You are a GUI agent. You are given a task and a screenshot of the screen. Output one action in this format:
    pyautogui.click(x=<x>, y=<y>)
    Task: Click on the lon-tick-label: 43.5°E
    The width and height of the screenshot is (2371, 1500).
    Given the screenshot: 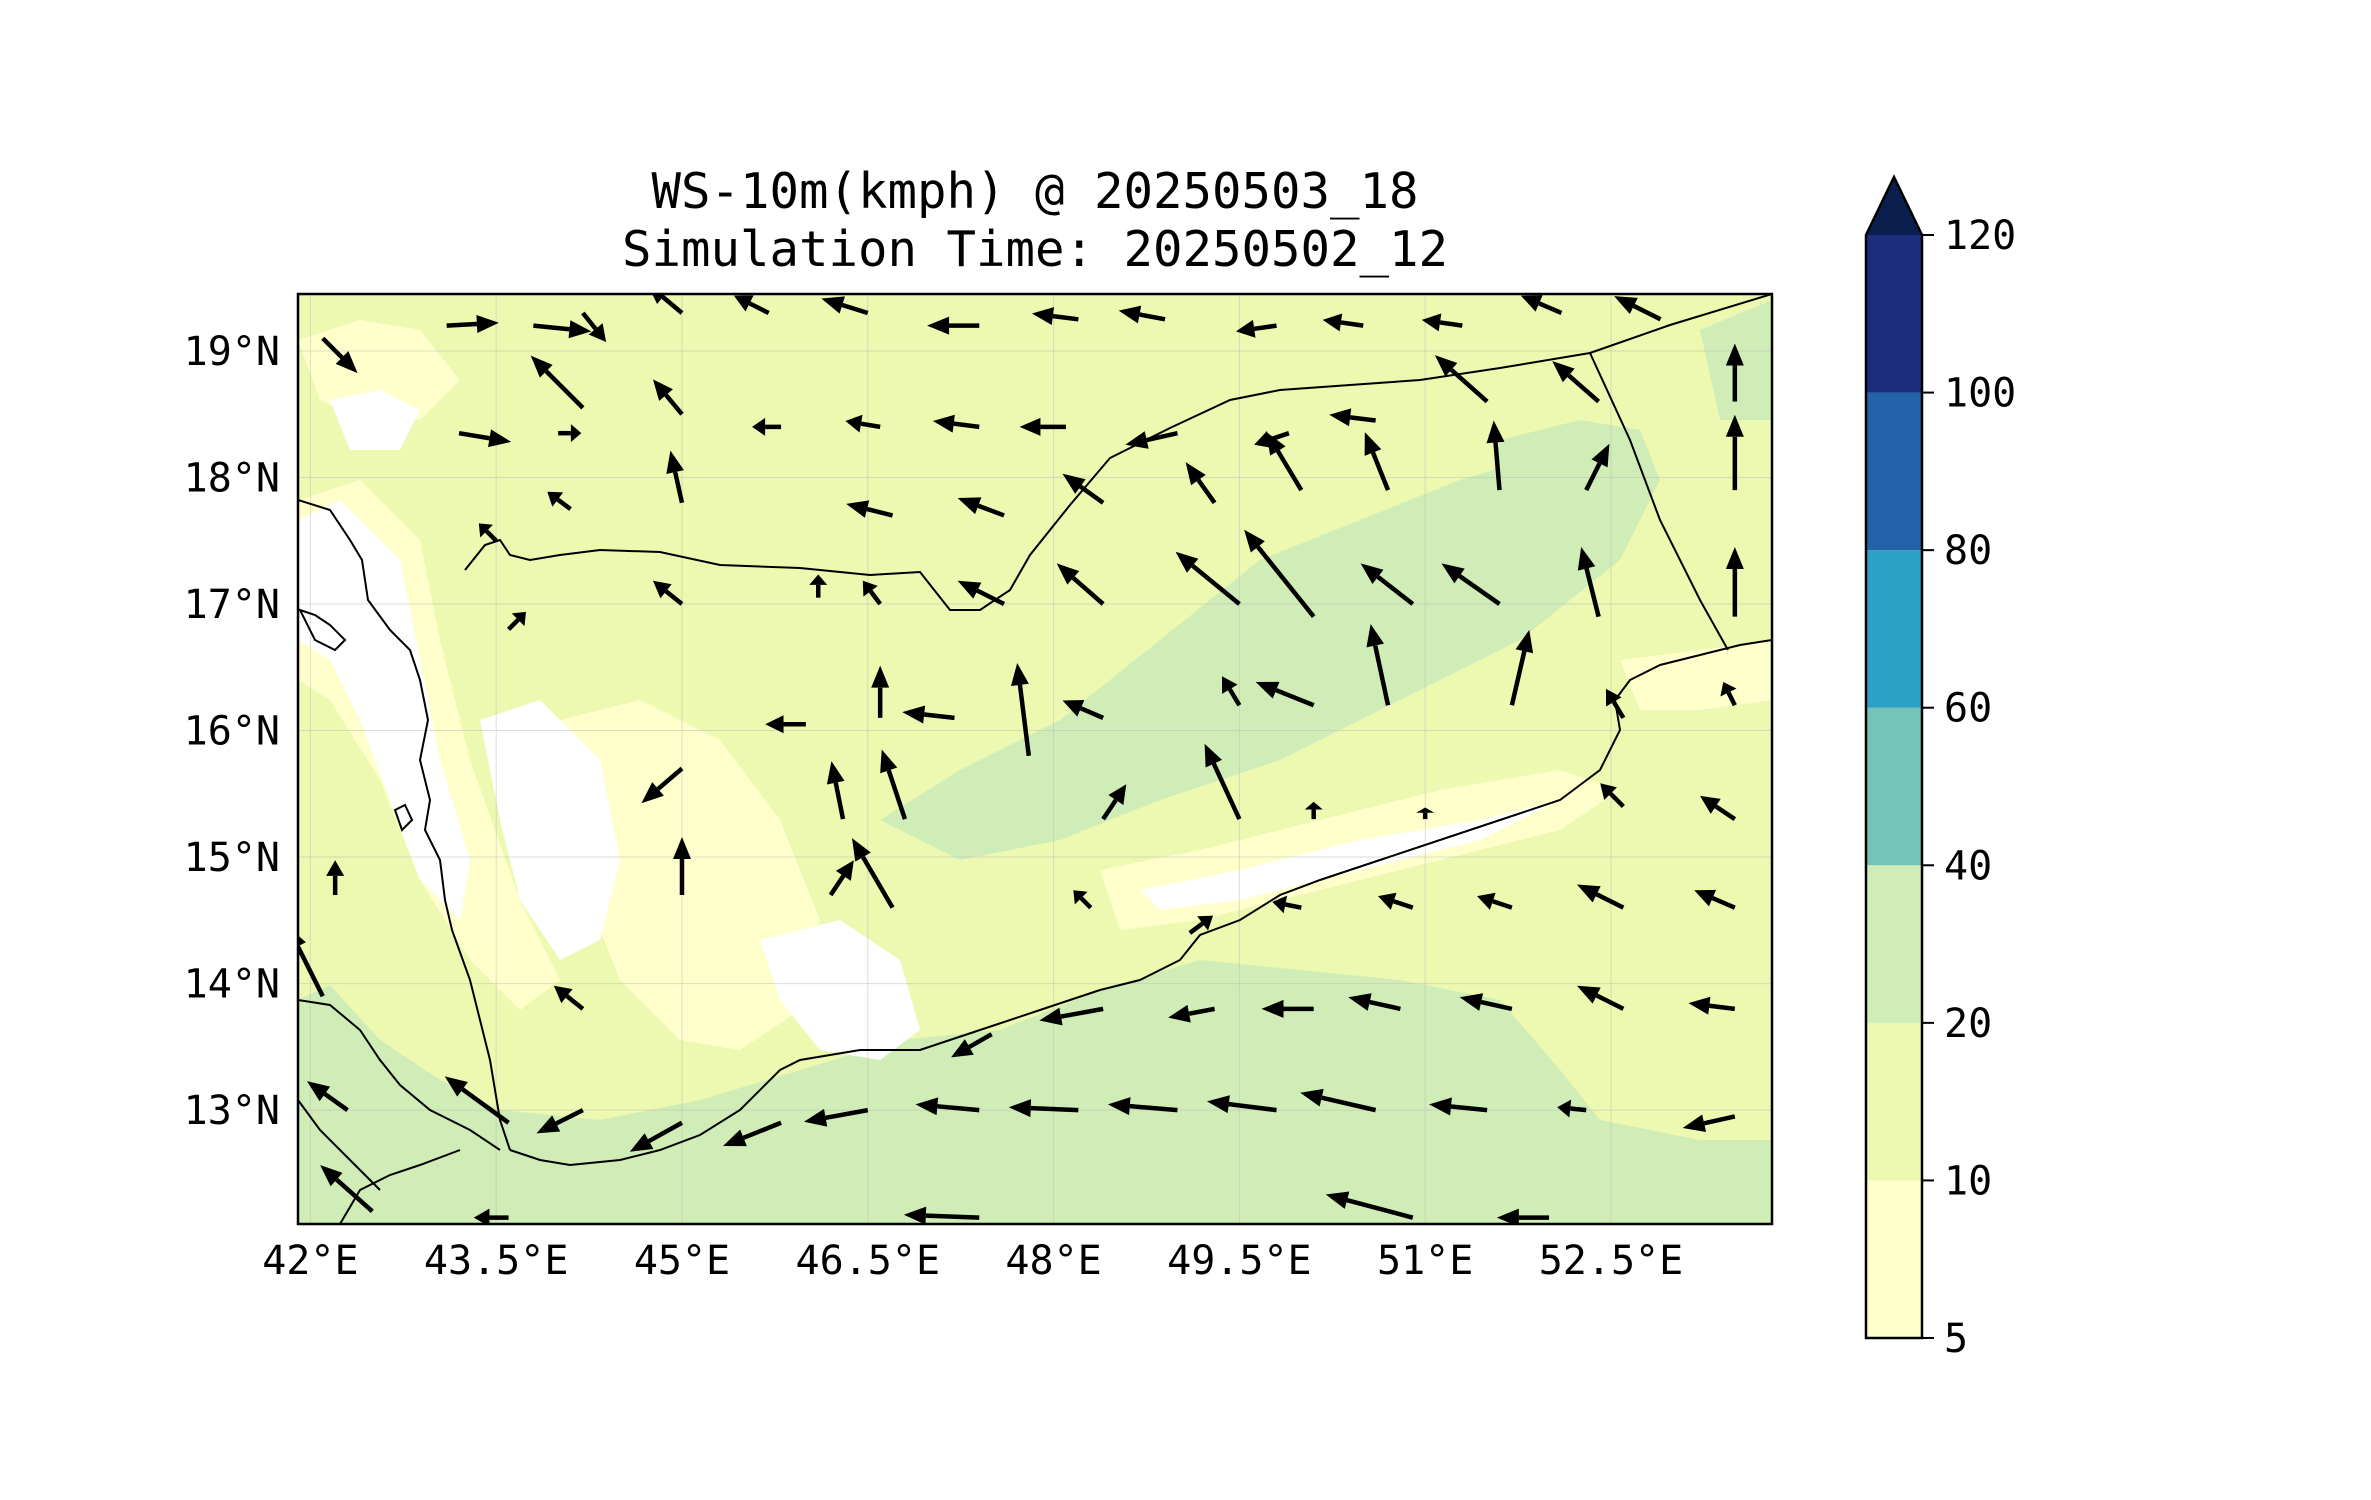 What is the action you would take?
    pyautogui.click(x=496, y=1261)
    